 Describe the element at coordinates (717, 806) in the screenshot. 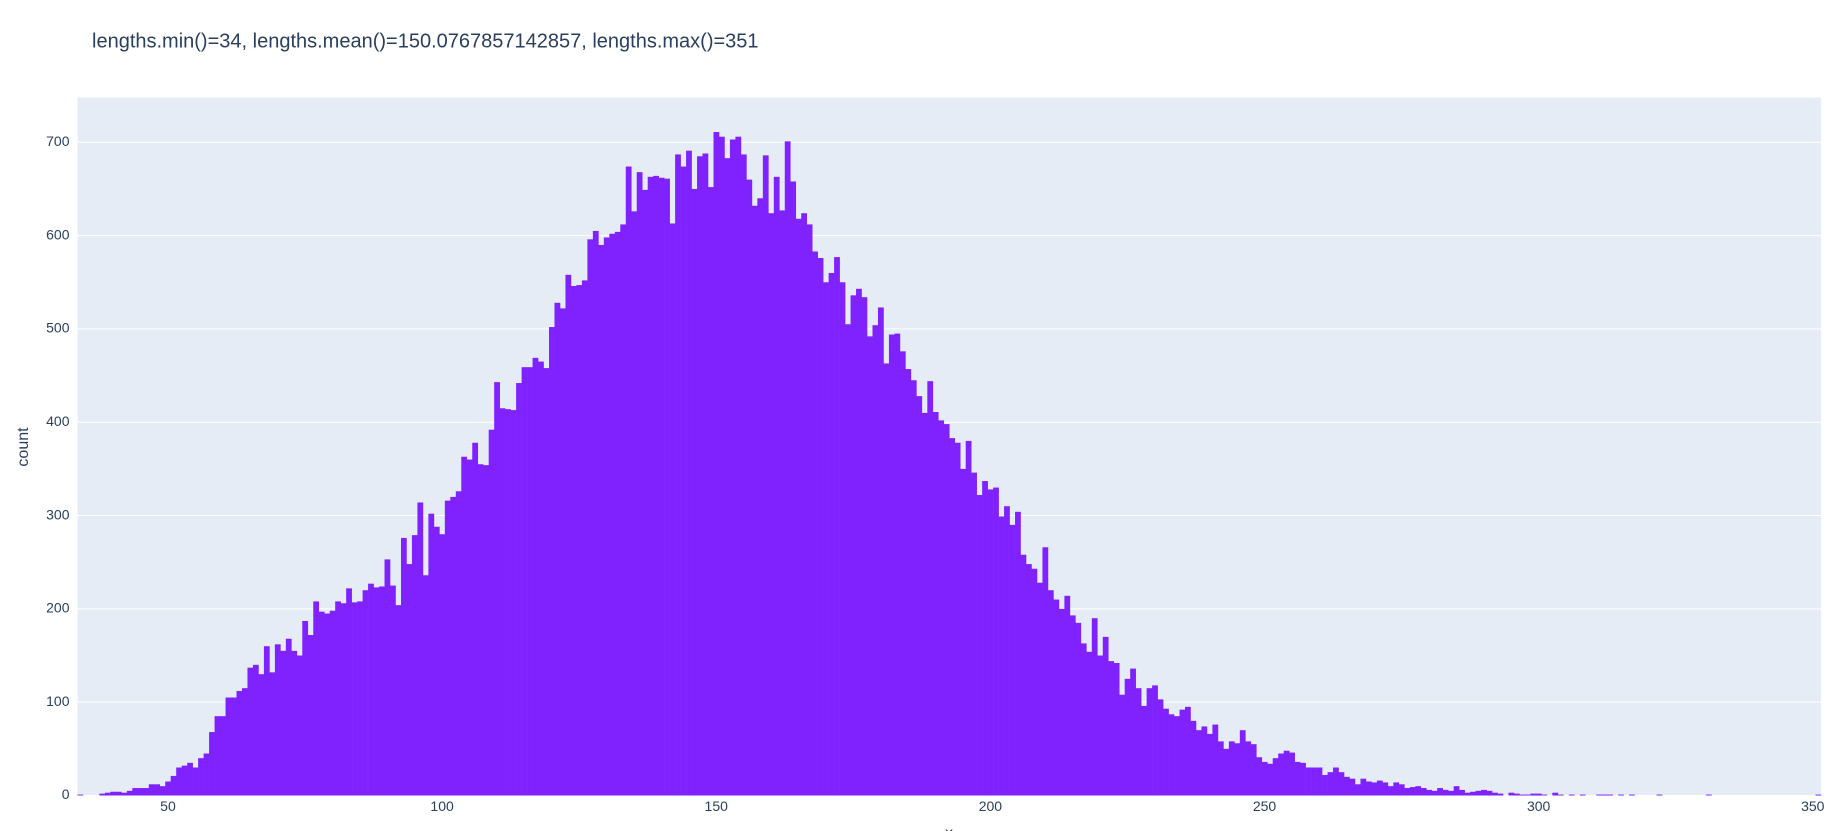

I see `x-tick-label: 150` at that location.